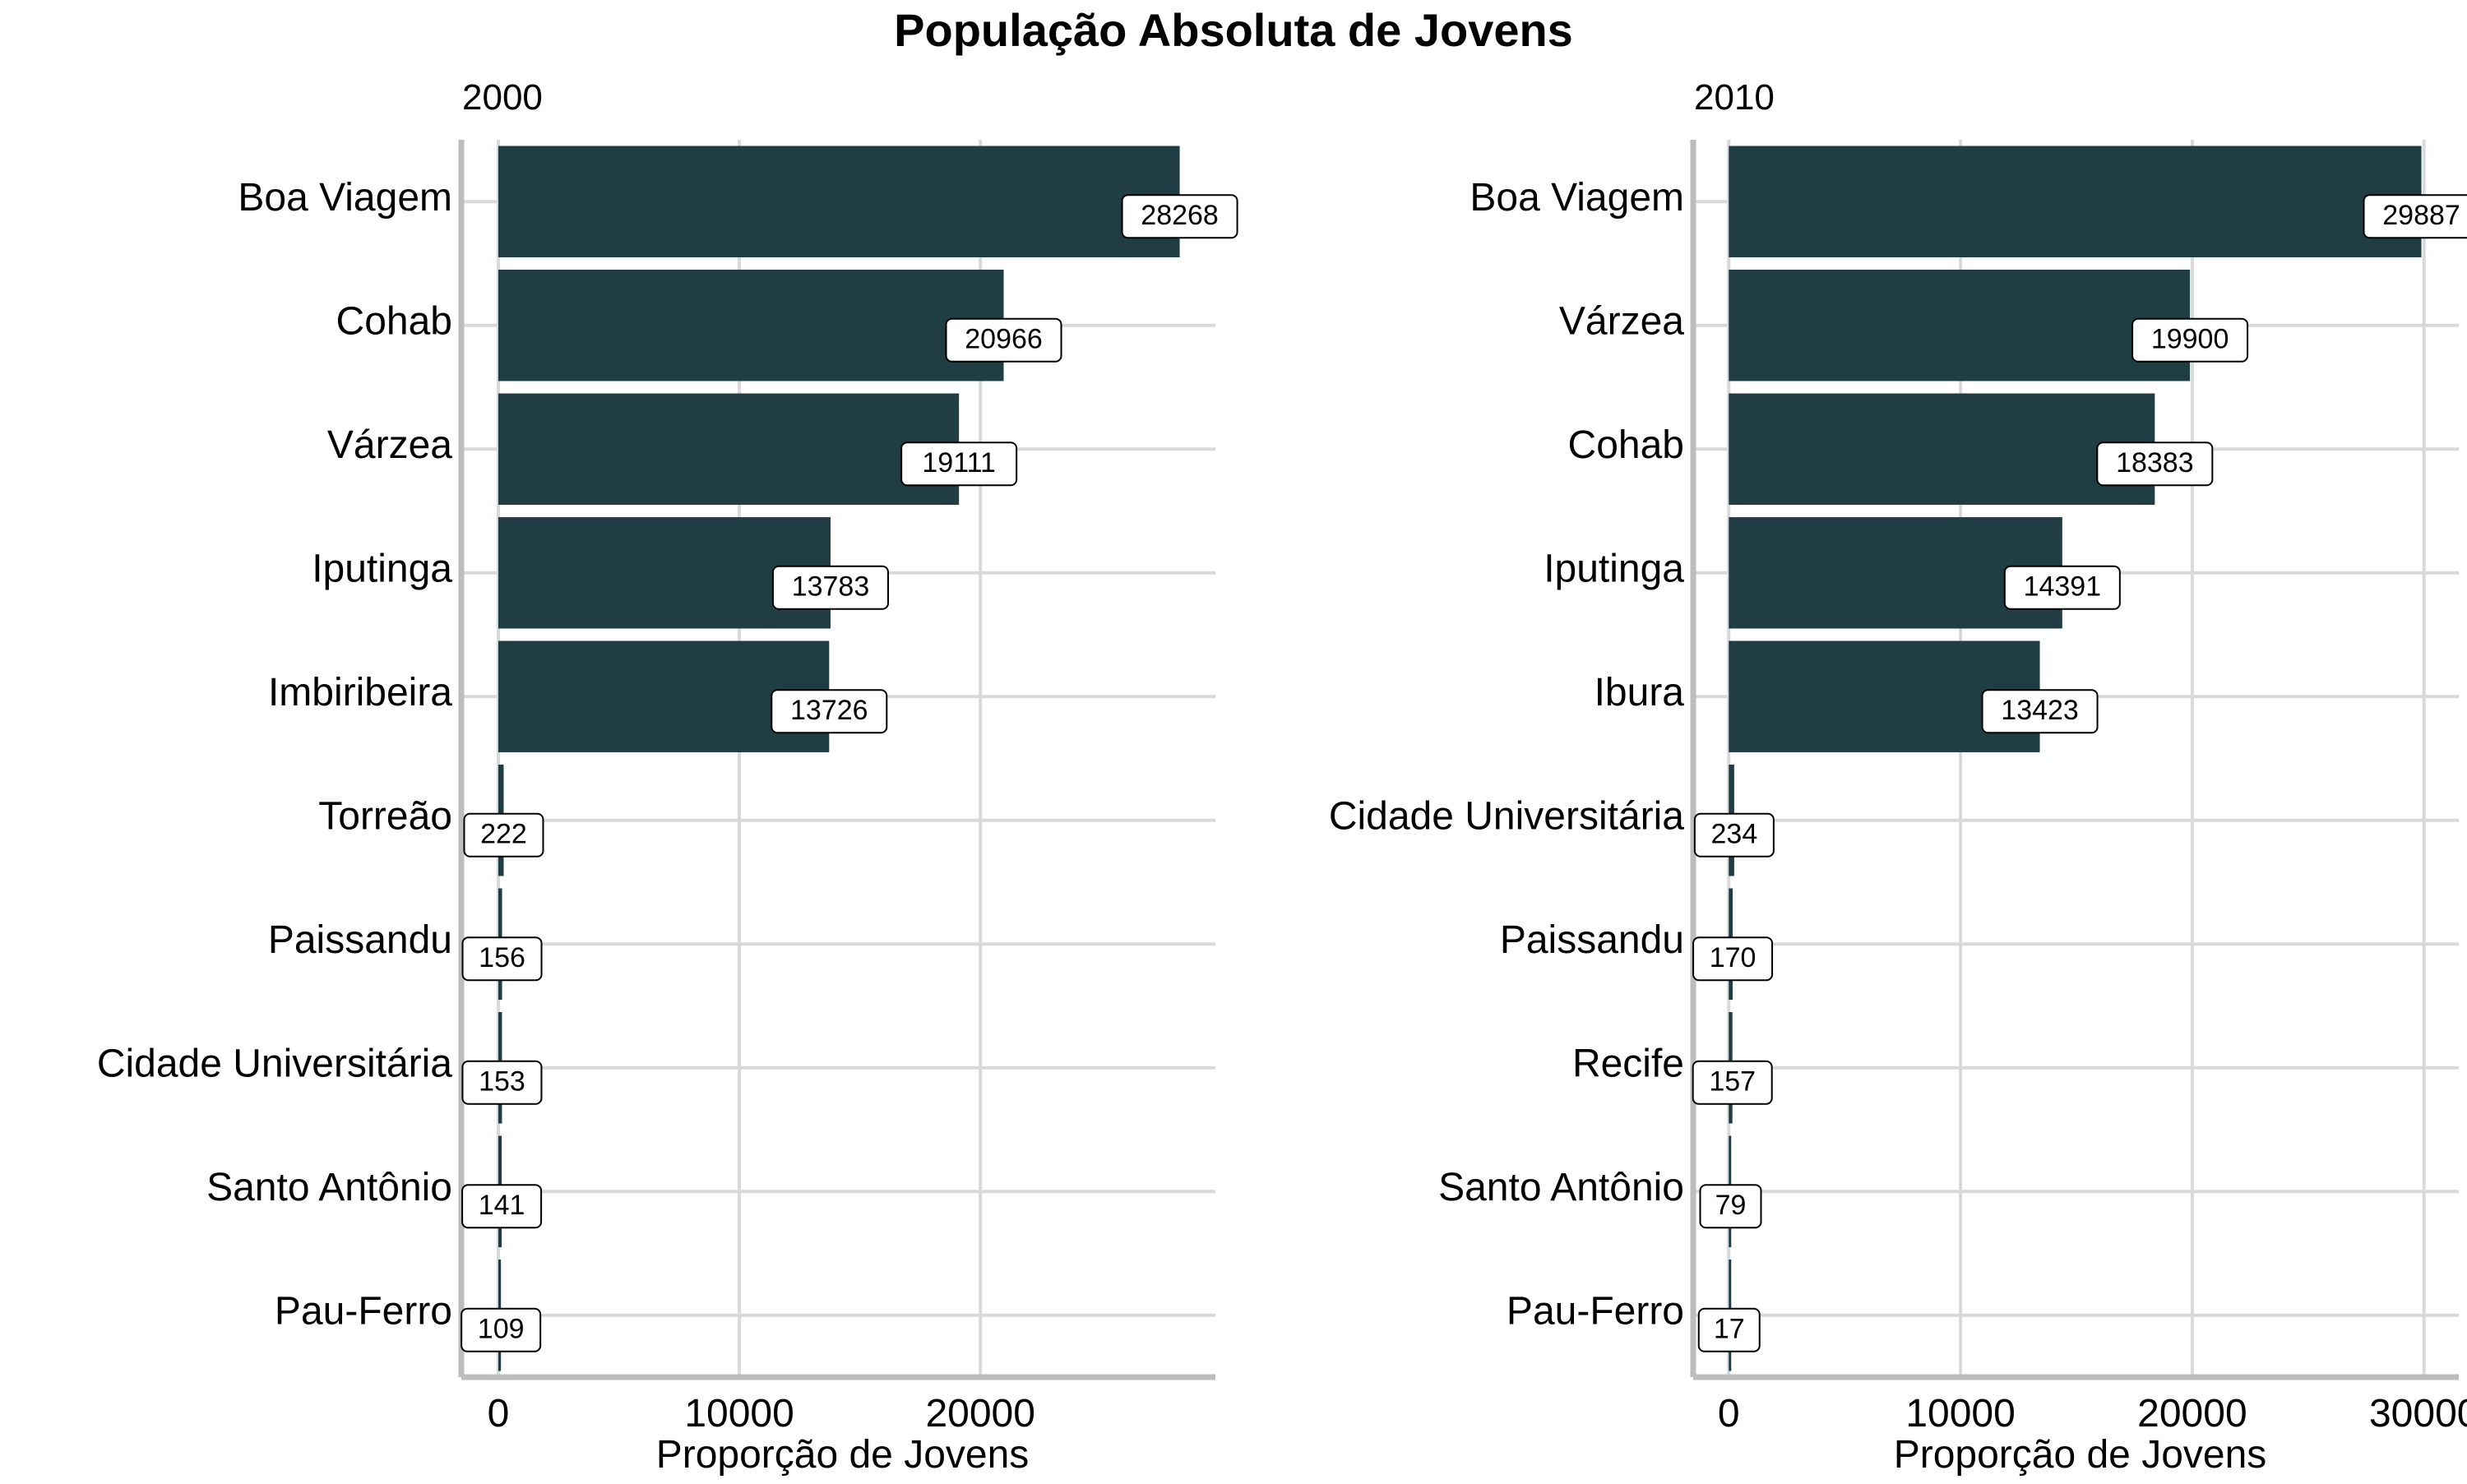  I want to click on data-label: 19900, so click(2190, 339).